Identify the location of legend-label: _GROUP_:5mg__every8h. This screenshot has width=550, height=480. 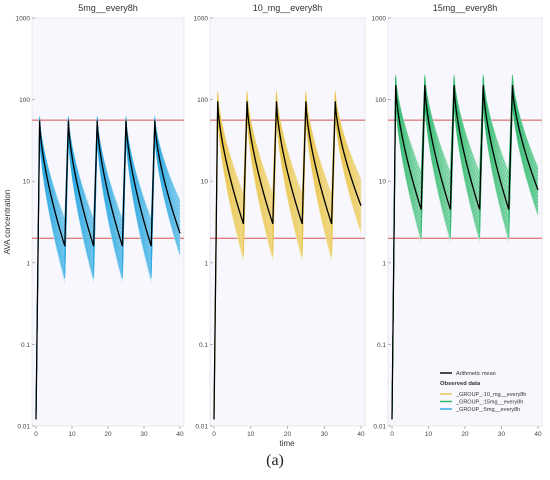
(487, 410).